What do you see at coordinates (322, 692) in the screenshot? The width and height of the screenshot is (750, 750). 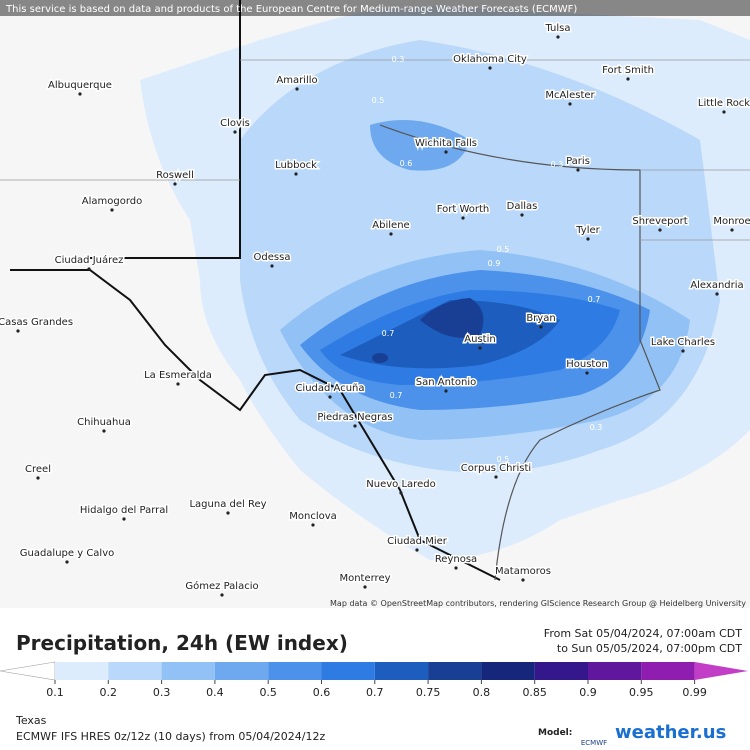 I see `tick-label: 0.6` at bounding box center [322, 692].